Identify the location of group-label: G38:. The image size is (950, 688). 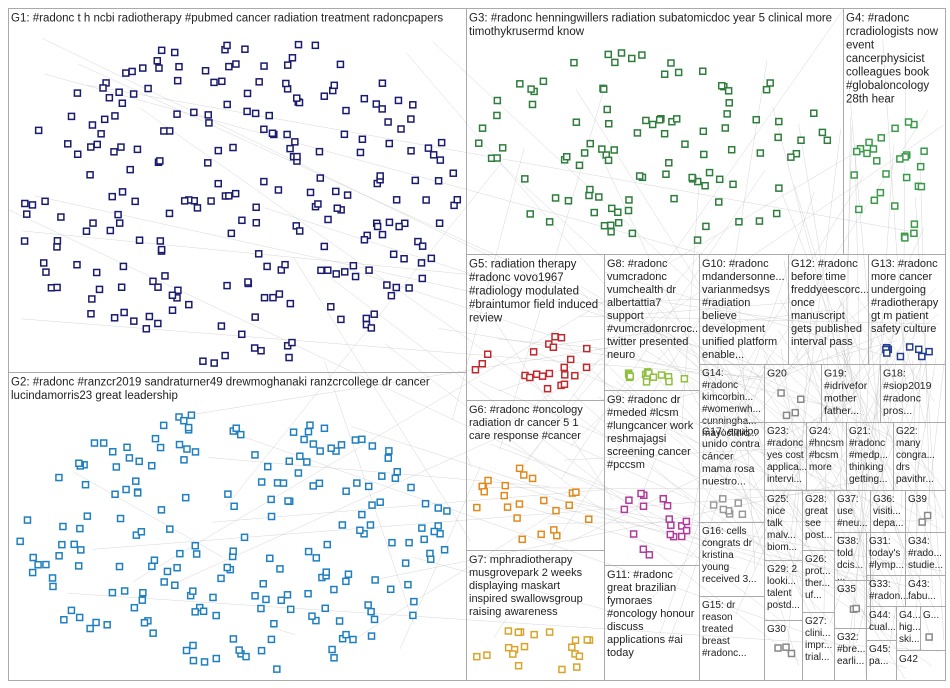
(848, 541).